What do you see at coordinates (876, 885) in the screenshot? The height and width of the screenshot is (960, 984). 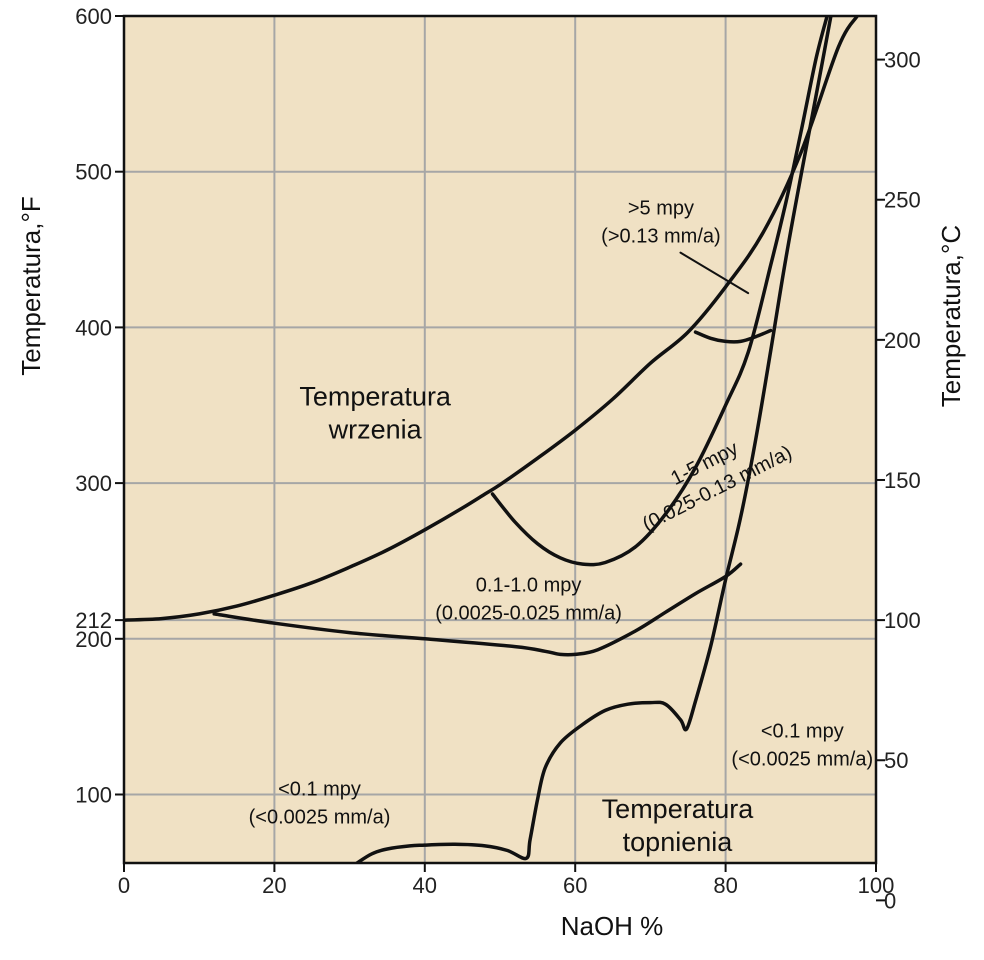 I see `x-tick-label-100: 100` at bounding box center [876, 885].